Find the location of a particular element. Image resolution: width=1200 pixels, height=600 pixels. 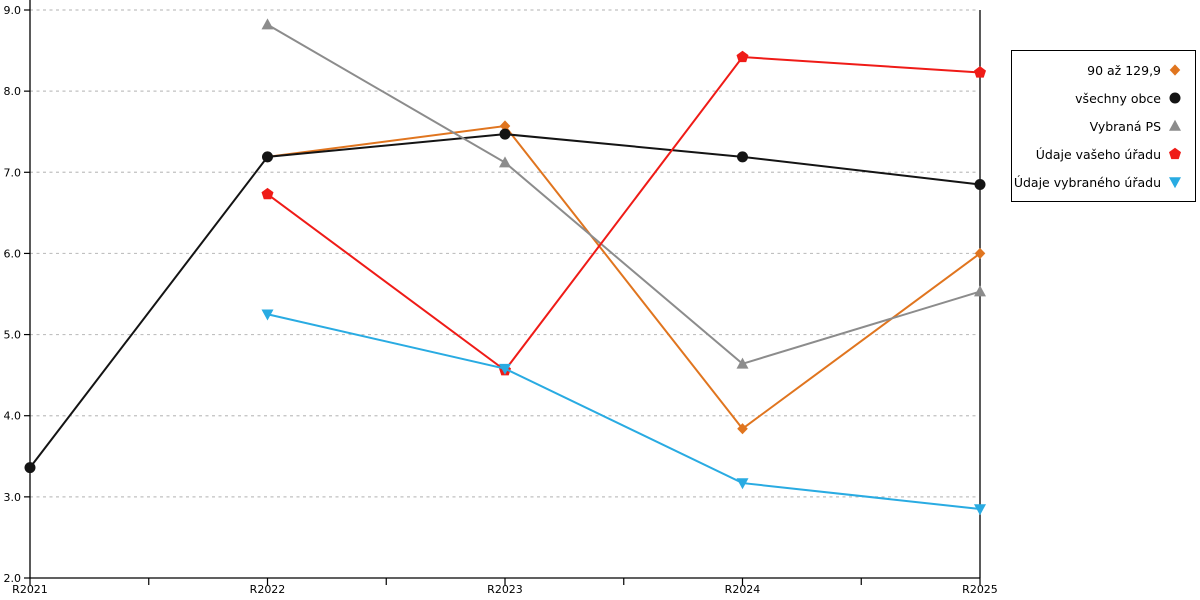

legend-label: všechny obce is located at coordinates (1118, 98).